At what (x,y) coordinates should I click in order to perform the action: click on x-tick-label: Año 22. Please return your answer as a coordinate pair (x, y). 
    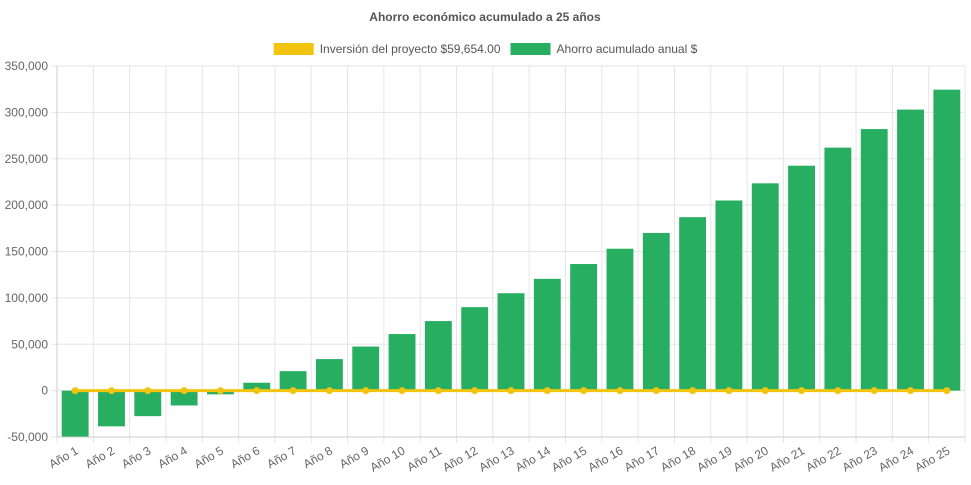
    Looking at the image, I should click on (823, 458).